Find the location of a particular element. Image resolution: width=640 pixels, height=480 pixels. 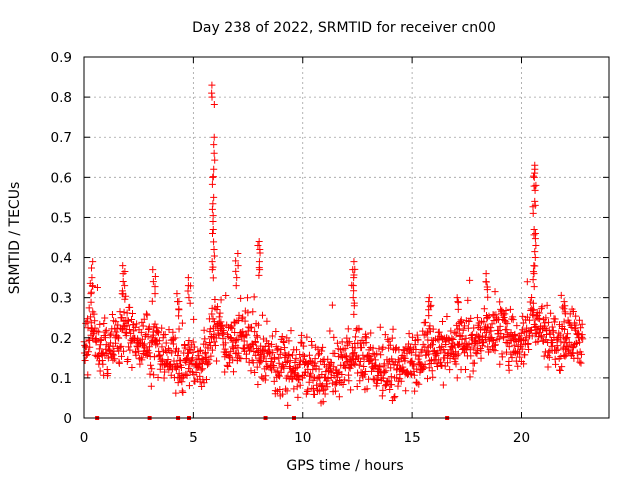

x-tick-label: 5 is located at coordinates (193, 438).